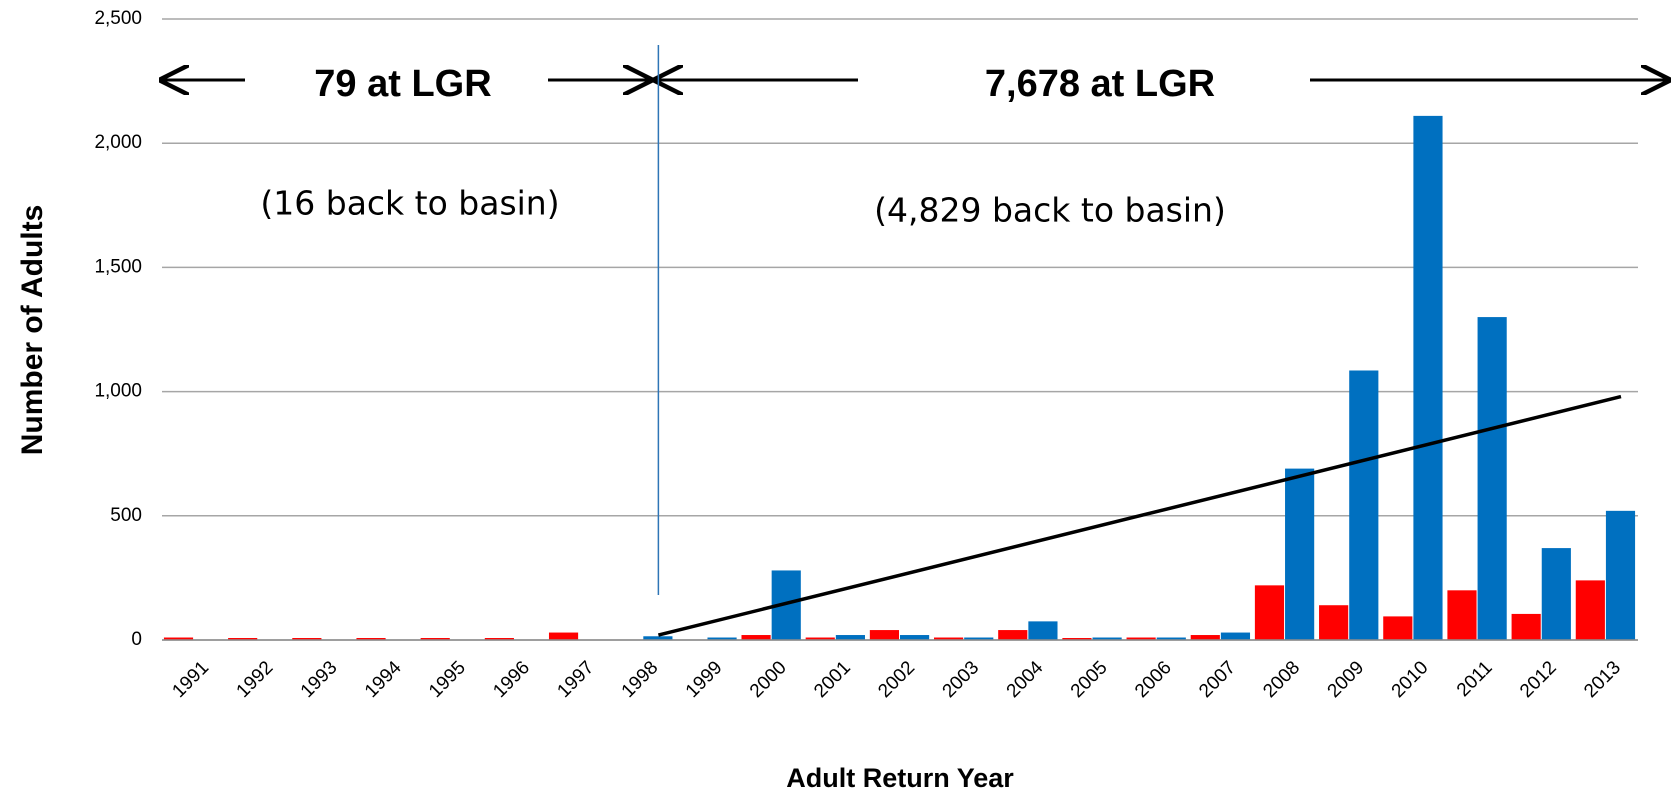  What do you see at coordinates (136, 639) in the screenshot?
I see `y-tick-label: 0` at bounding box center [136, 639].